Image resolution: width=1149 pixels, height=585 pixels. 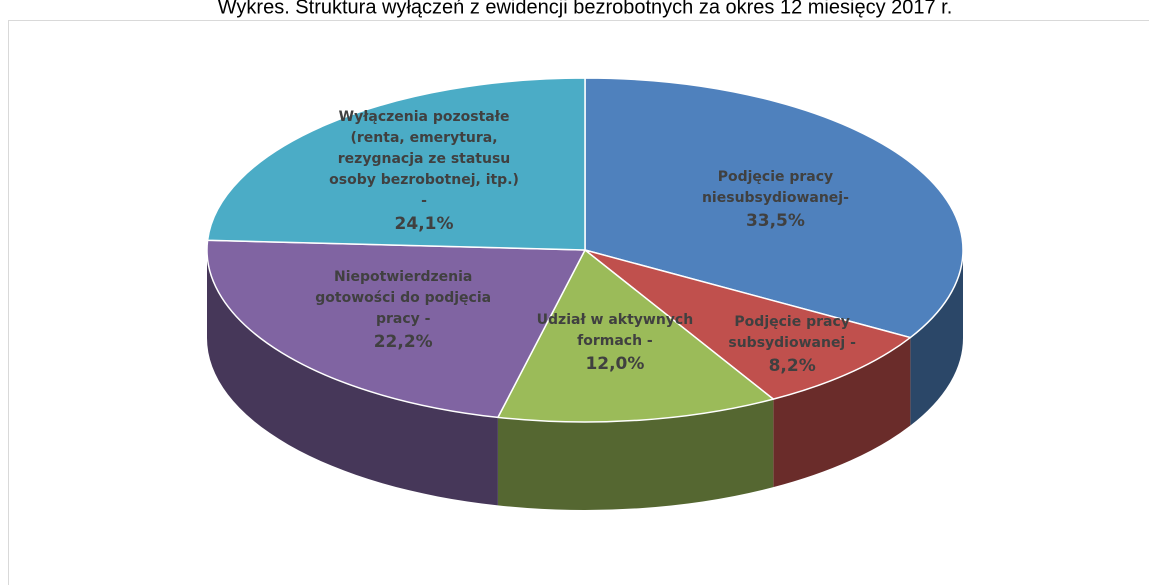 I want to click on category-label: Podjęcie pracy subsydiowanej -, so click(x=792, y=332).